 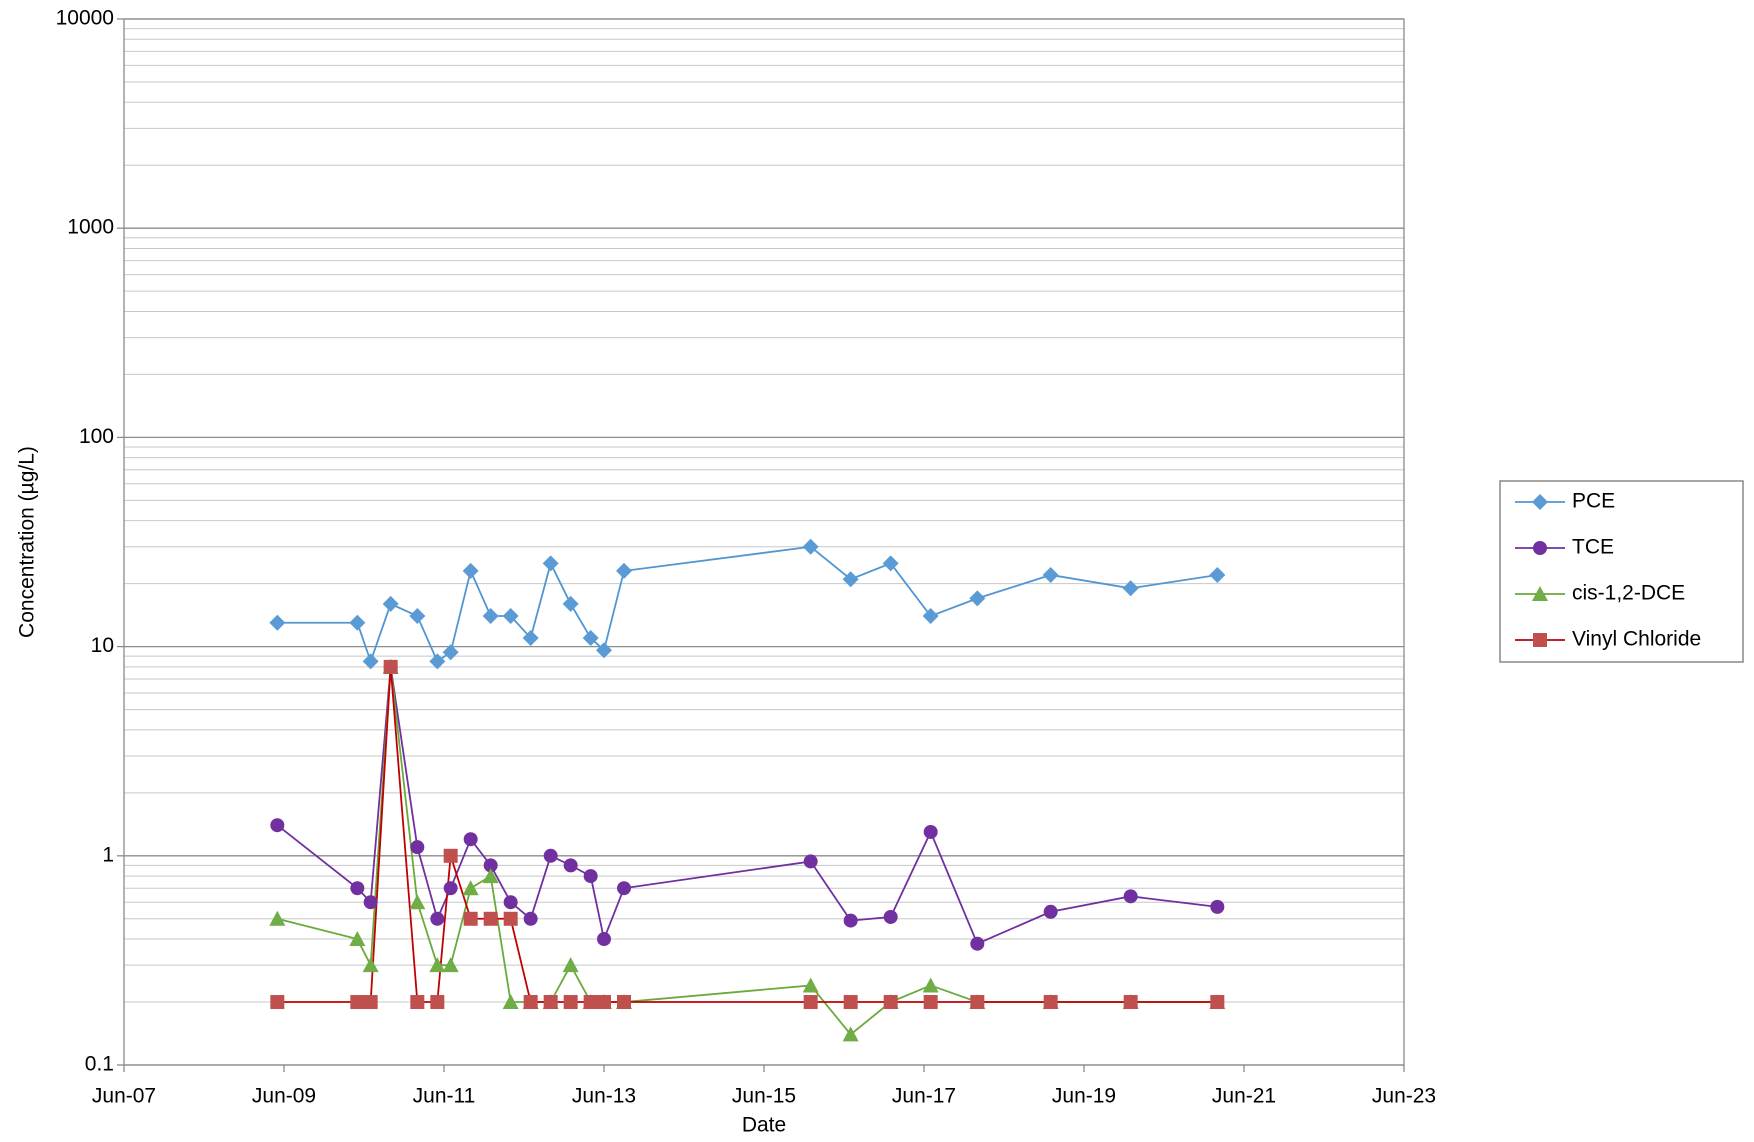 What do you see at coordinates (1628, 593) in the screenshot?
I see `legend-label: cis-1,2-DCE` at bounding box center [1628, 593].